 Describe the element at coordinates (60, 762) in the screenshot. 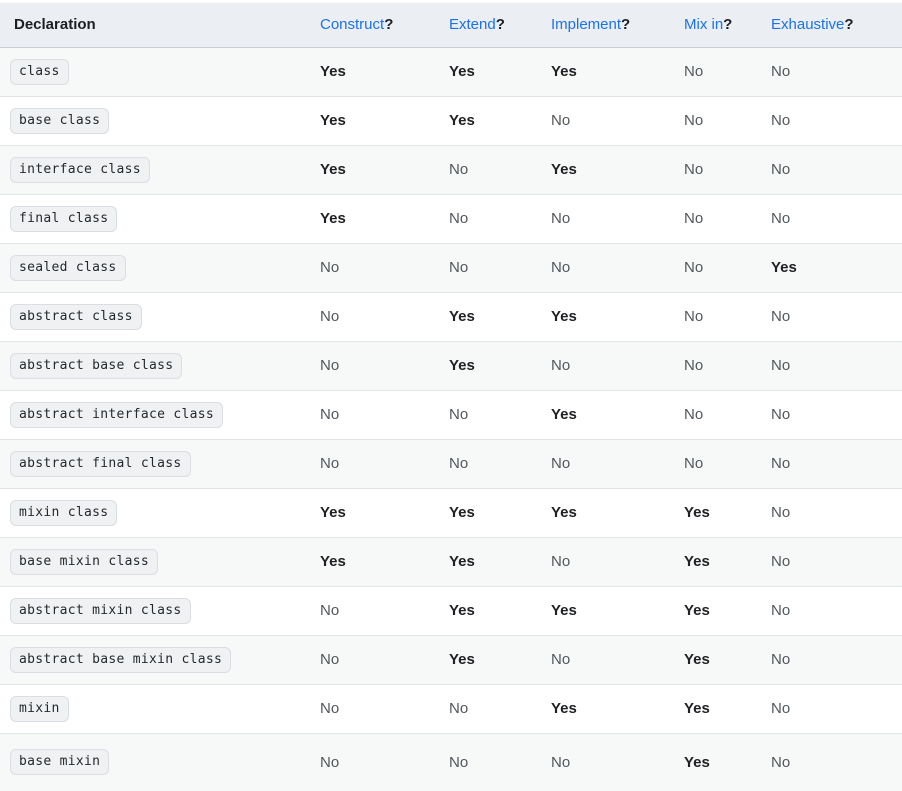

I see `declaration-code: base mixin` at that location.